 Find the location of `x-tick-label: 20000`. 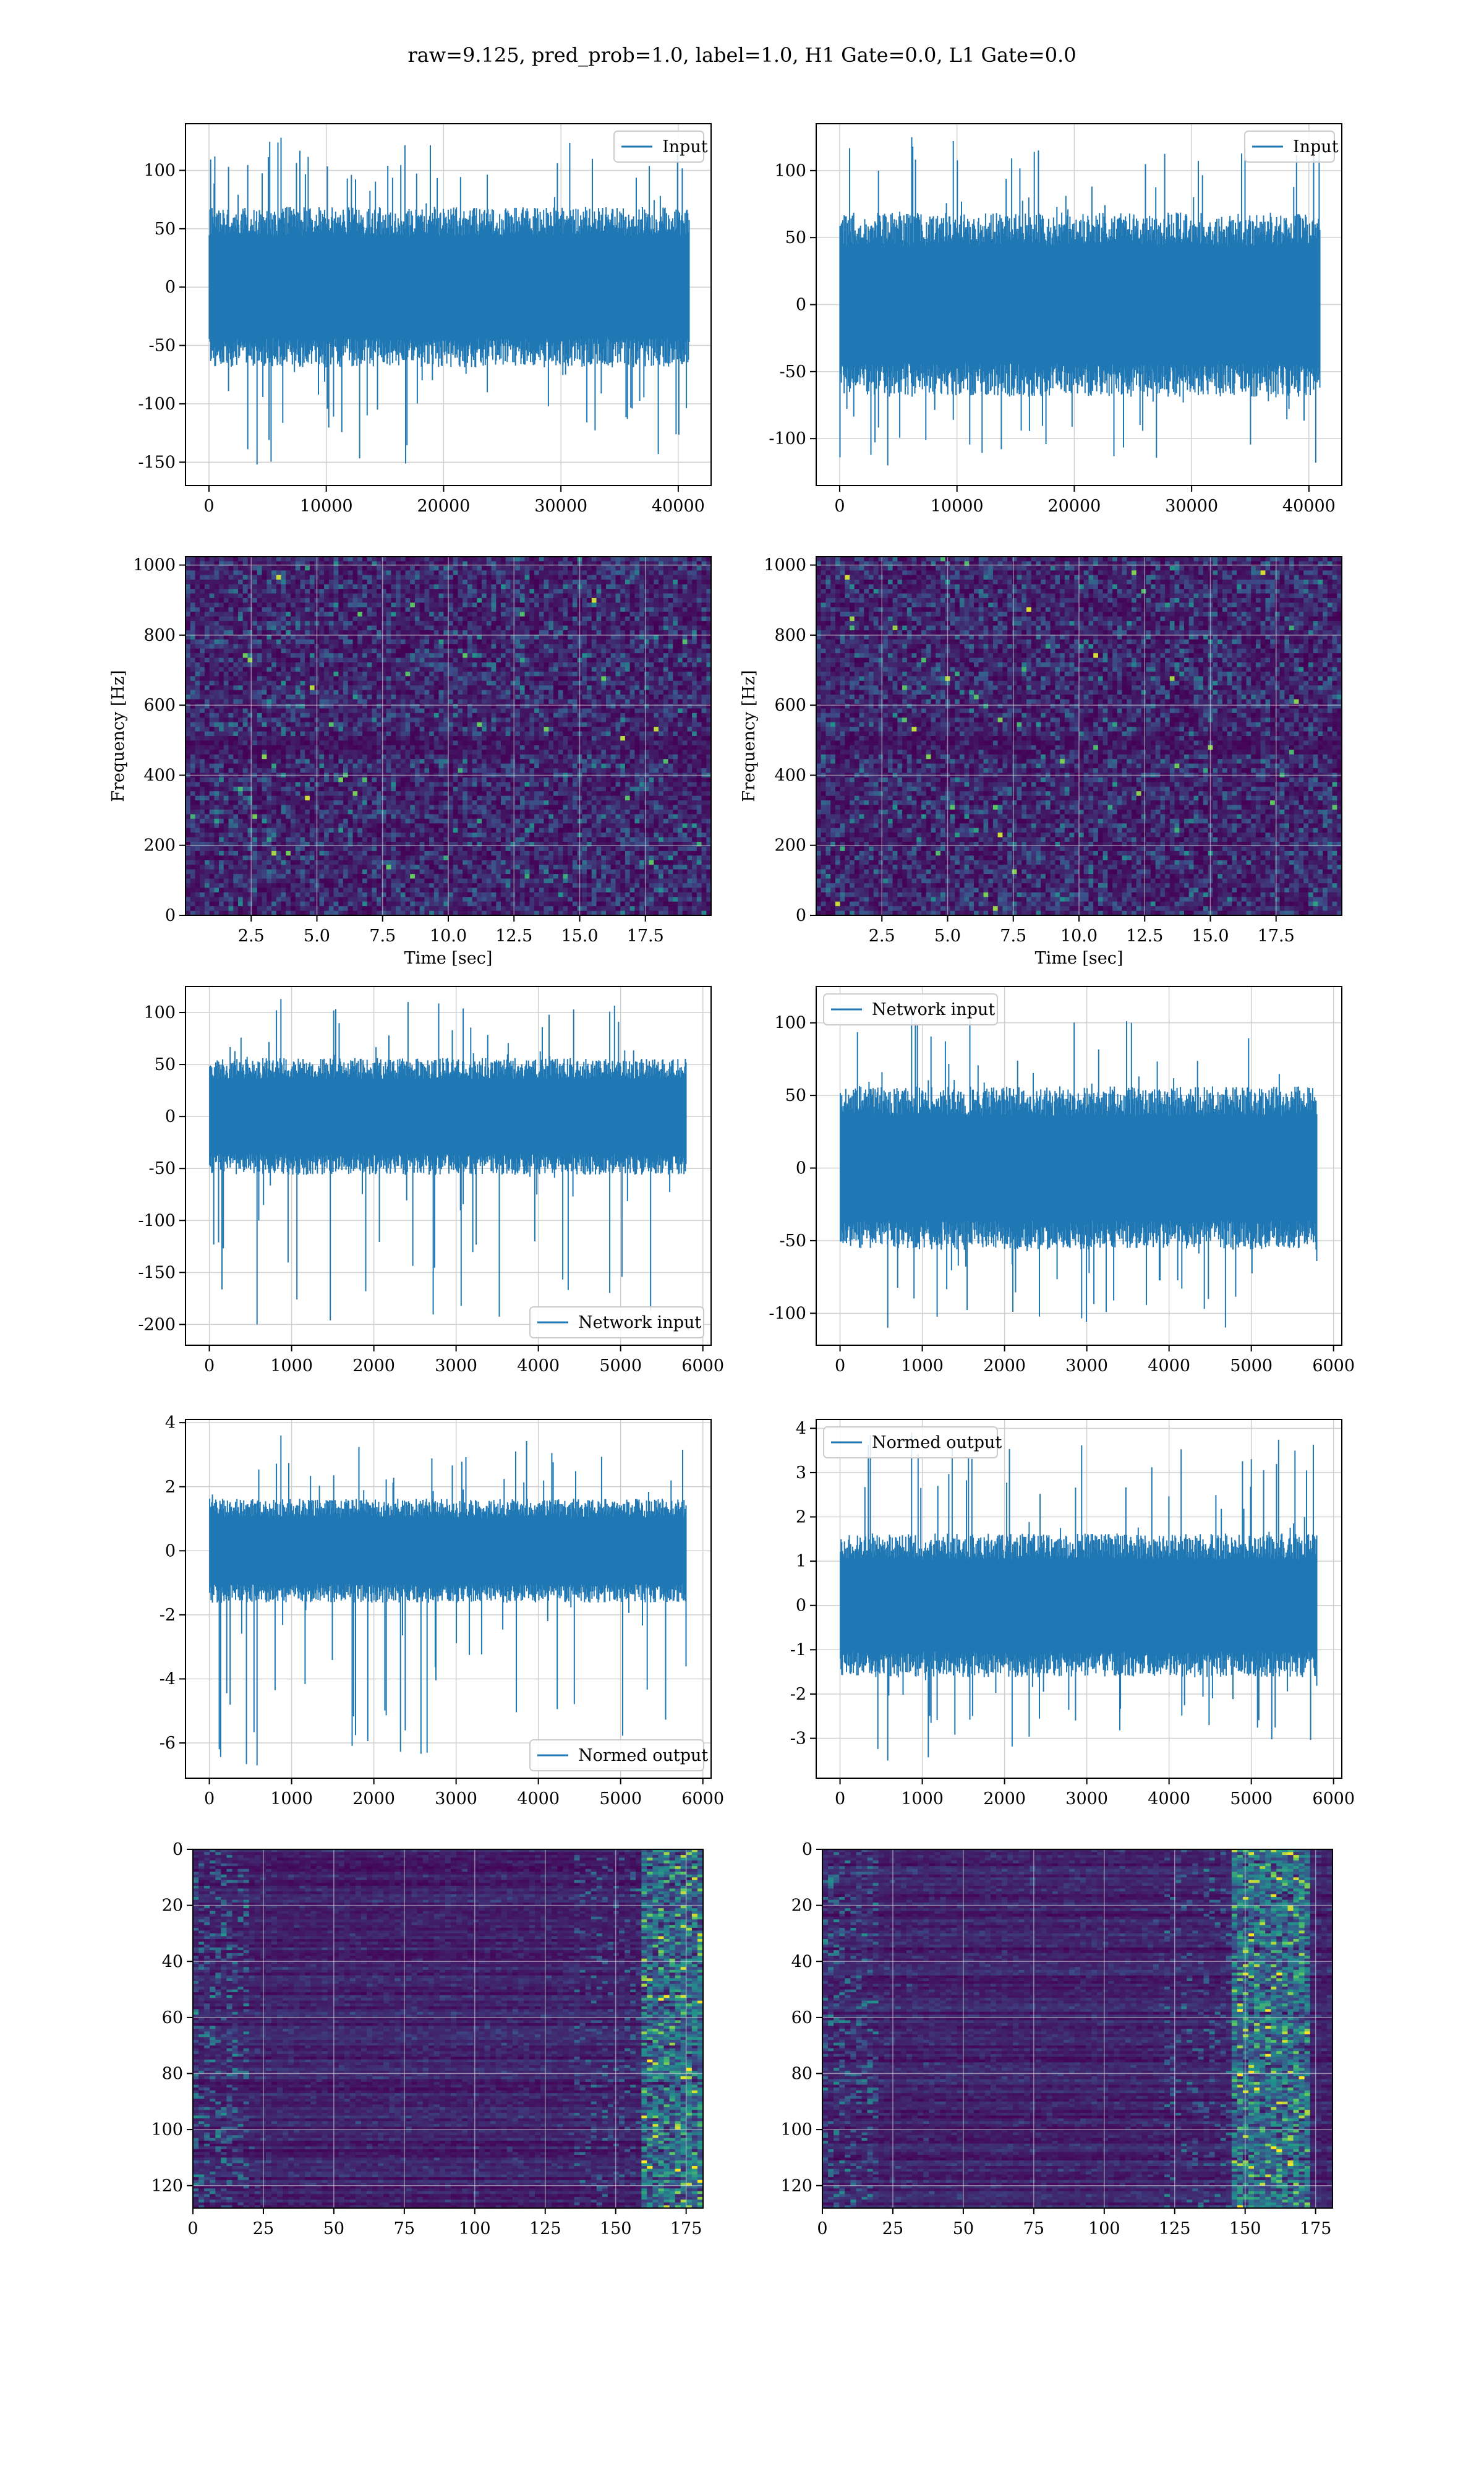

x-tick-label: 20000 is located at coordinates (443, 506).